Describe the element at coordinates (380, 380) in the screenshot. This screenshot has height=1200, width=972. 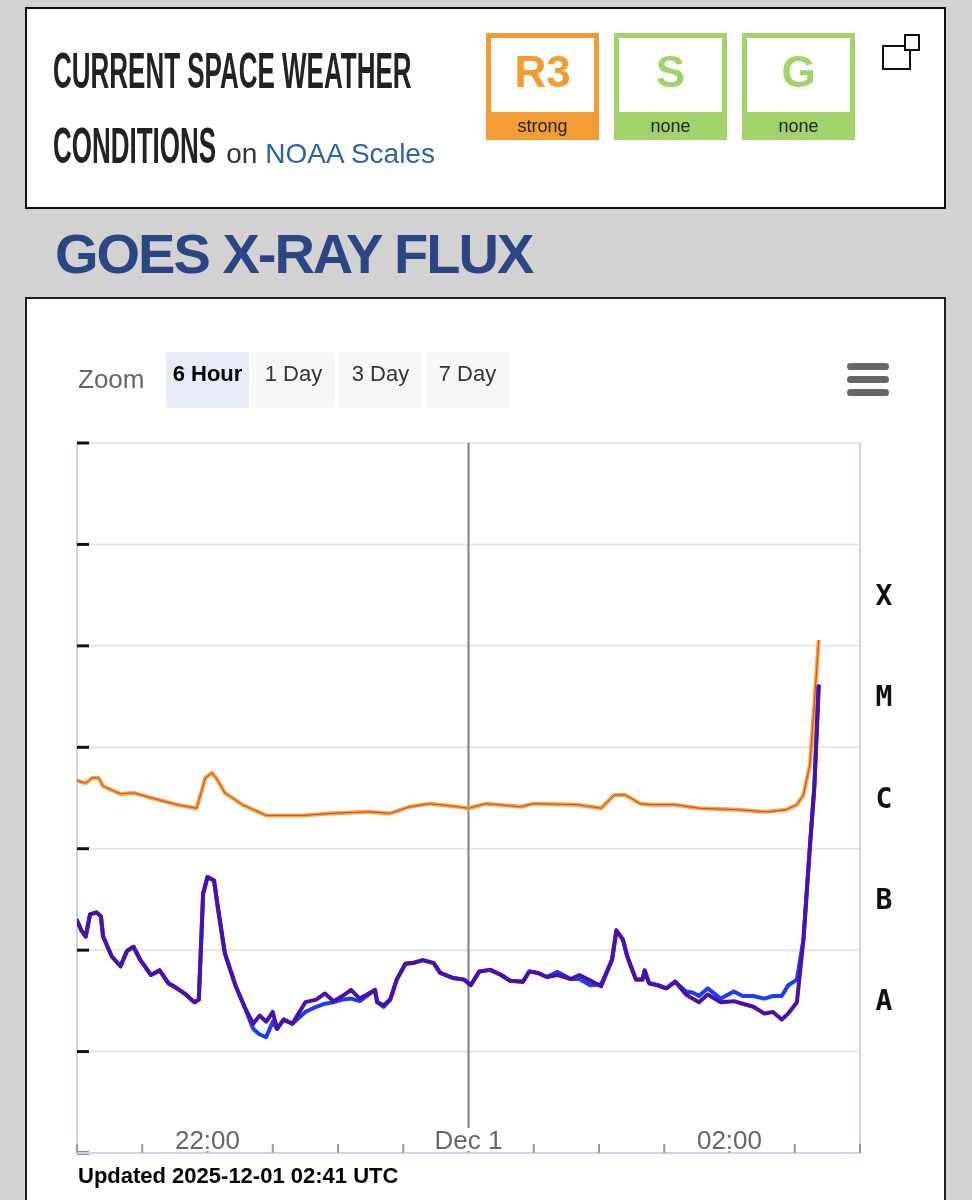
I see `zoom-button: 3 Day` at that location.